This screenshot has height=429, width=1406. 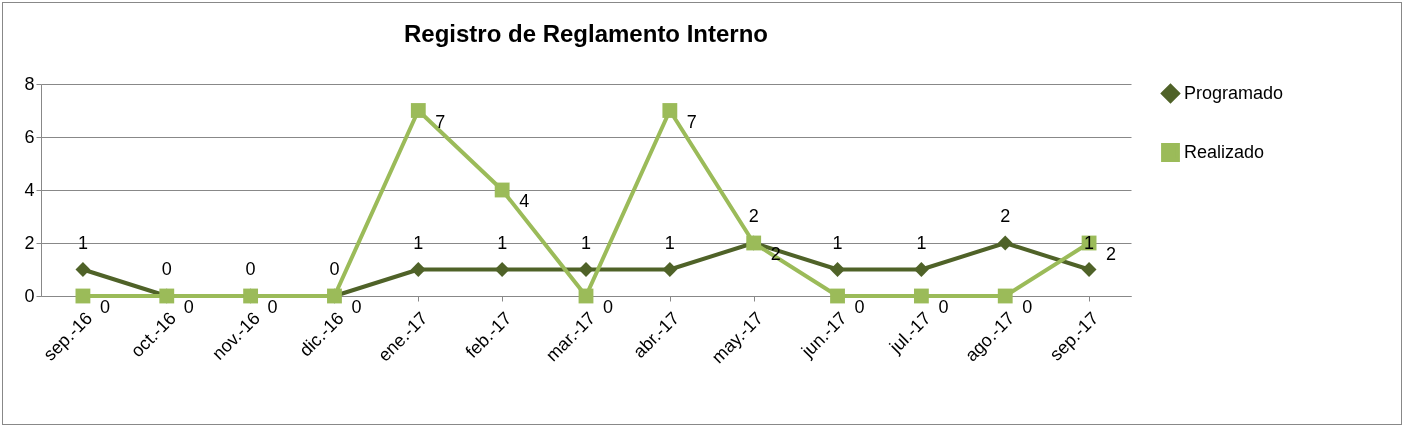 I want to click on data-label: 4, so click(x=524, y=201).